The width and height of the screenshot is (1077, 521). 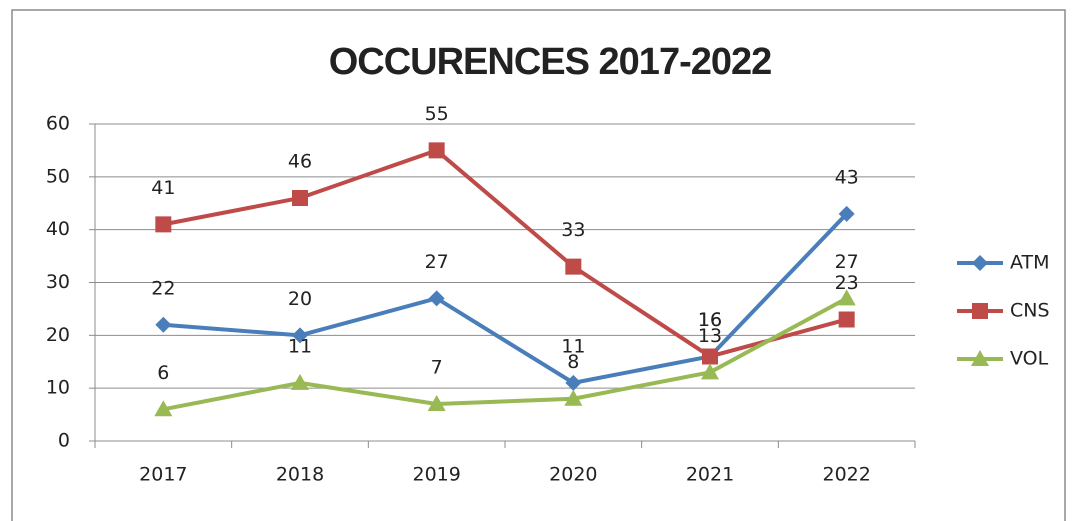 What do you see at coordinates (58, 388) in the screenshot?
I see `y-tick-label: 10` at bounding box center [58, 388].